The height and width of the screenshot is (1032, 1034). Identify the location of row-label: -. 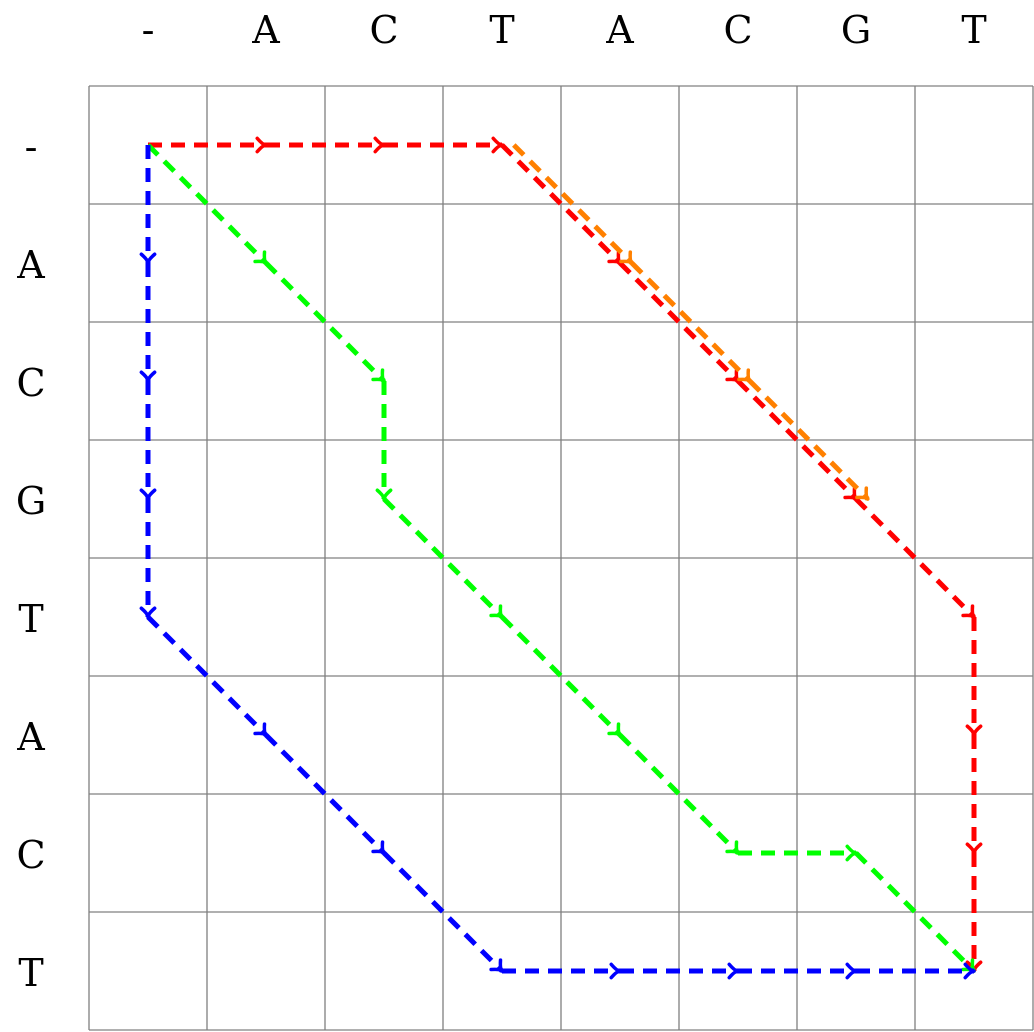
(31, 147).